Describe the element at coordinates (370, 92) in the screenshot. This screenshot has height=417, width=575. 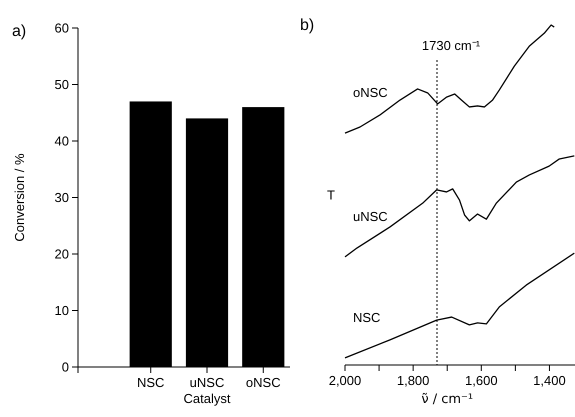
I see `series-label: oNSC` at that location.